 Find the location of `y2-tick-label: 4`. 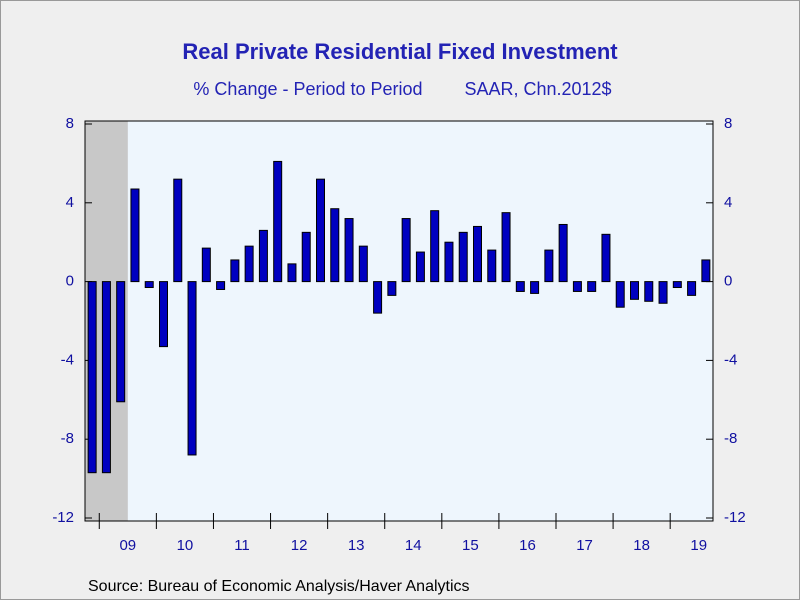

y2-tick-label: 4 is located at coordinates (728, 202).